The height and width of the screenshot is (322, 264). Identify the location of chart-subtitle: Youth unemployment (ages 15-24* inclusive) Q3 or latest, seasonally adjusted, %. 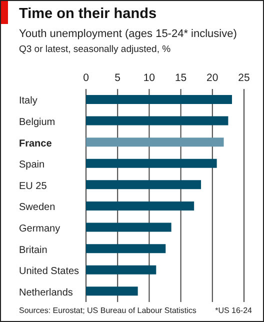
(128, 41).